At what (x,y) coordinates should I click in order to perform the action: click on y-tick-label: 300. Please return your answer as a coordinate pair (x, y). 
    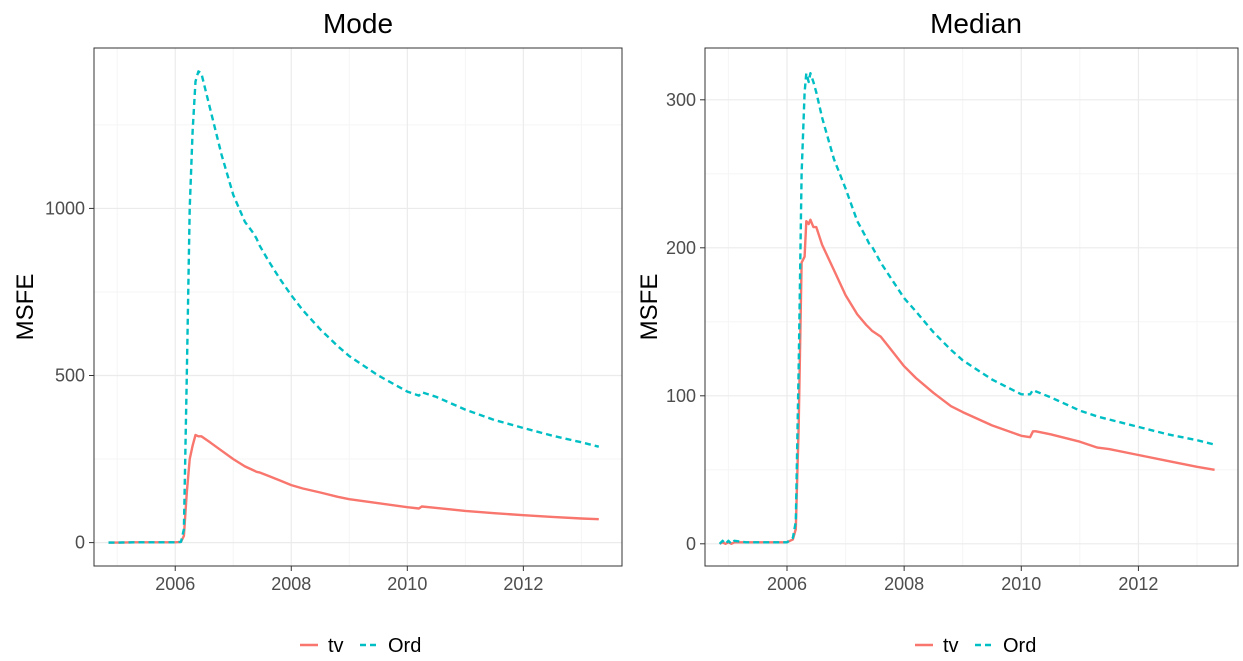
    Looking at the image, I should click on (681, 100).